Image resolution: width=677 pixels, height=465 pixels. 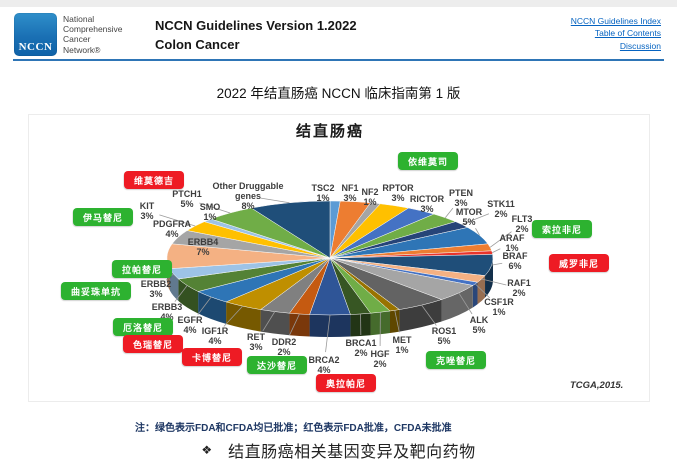 I want to click on pie-slice-side-ROS1, so click(x=420, y=315).